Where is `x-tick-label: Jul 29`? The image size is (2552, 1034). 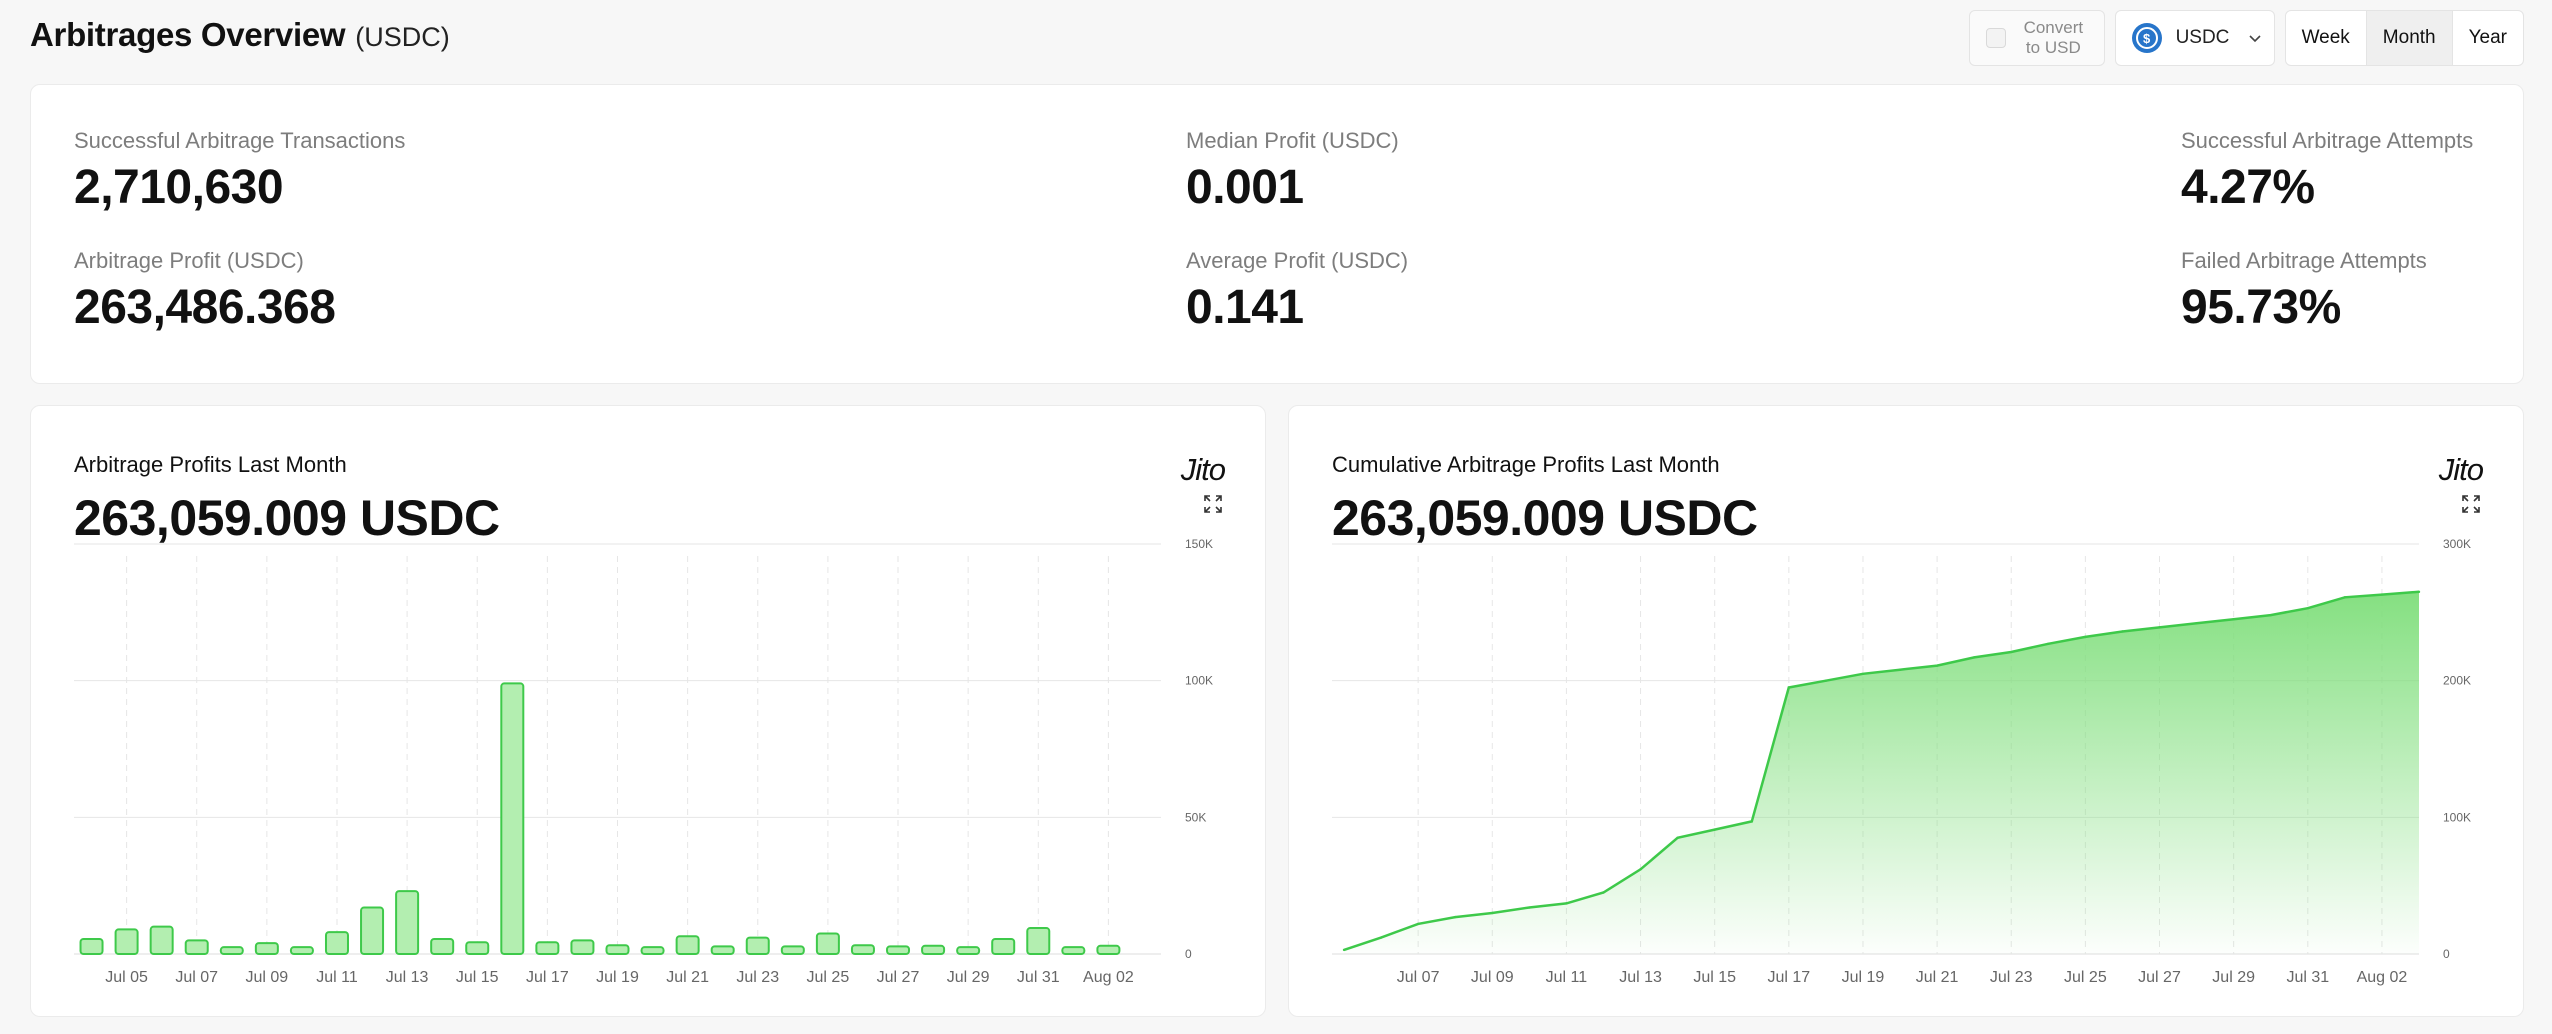
x-tick-label: Jul 29 is located at coordinates (2233, 977).